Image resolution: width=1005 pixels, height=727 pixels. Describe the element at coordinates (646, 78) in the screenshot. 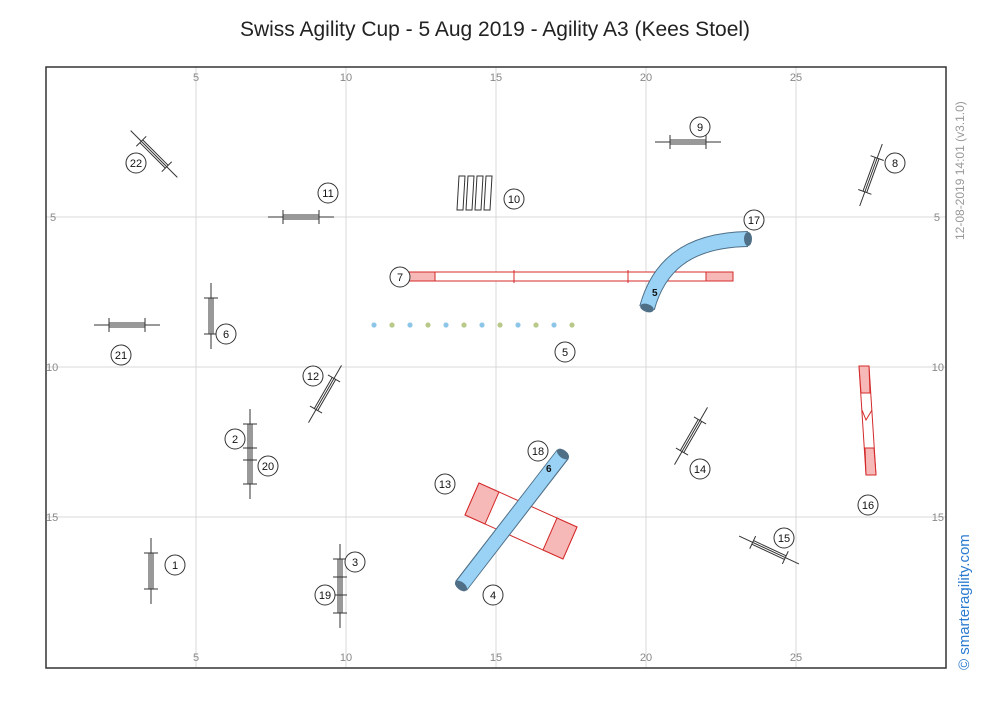

I see `tick-top-x20: 20` at that location.